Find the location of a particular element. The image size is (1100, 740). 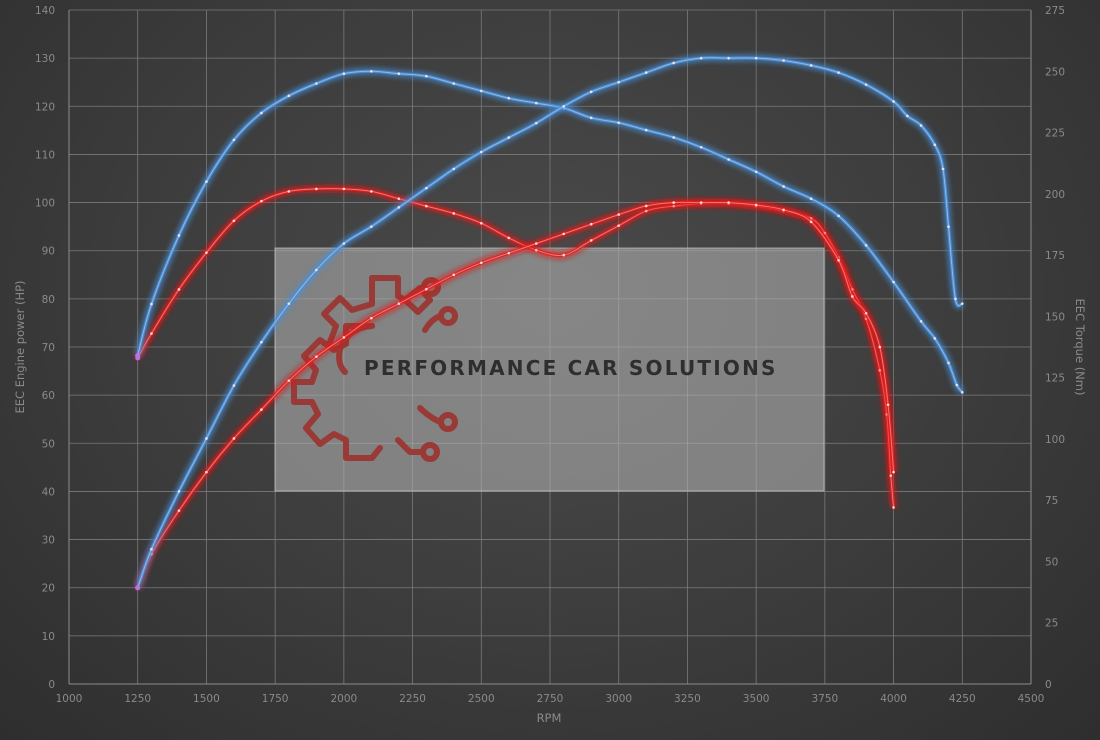

x-tick-label: 1500 is located at coordinates (206, 699).